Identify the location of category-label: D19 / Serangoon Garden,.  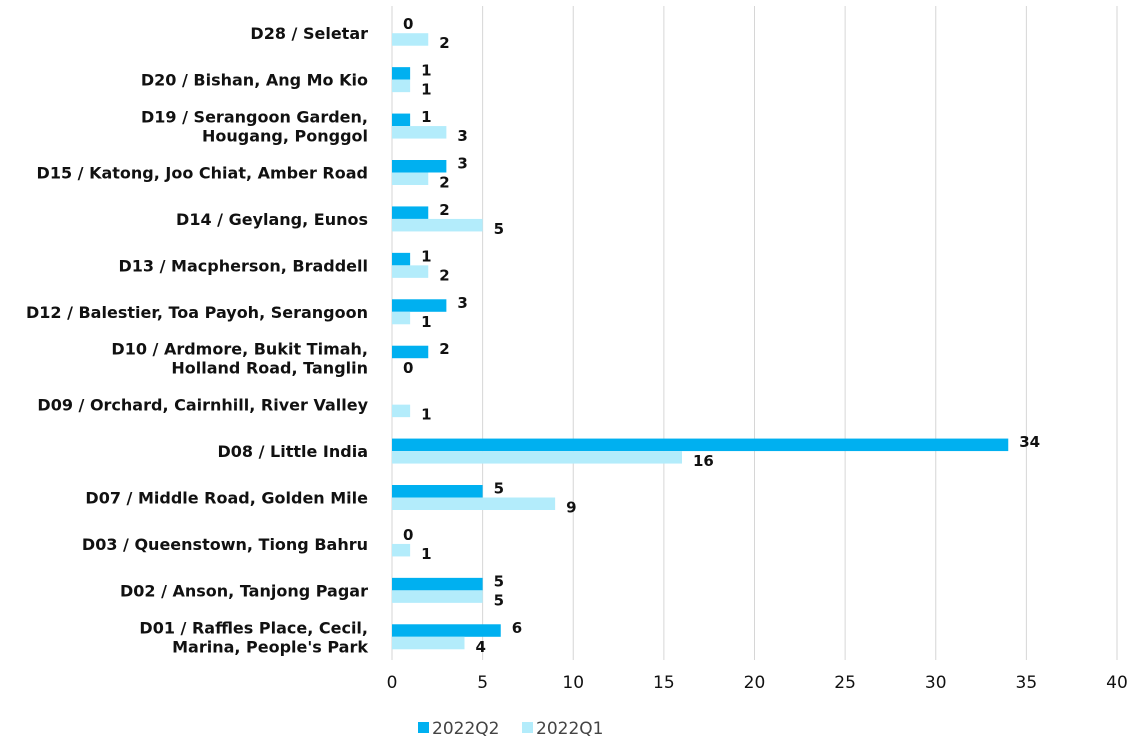
(254, 117).